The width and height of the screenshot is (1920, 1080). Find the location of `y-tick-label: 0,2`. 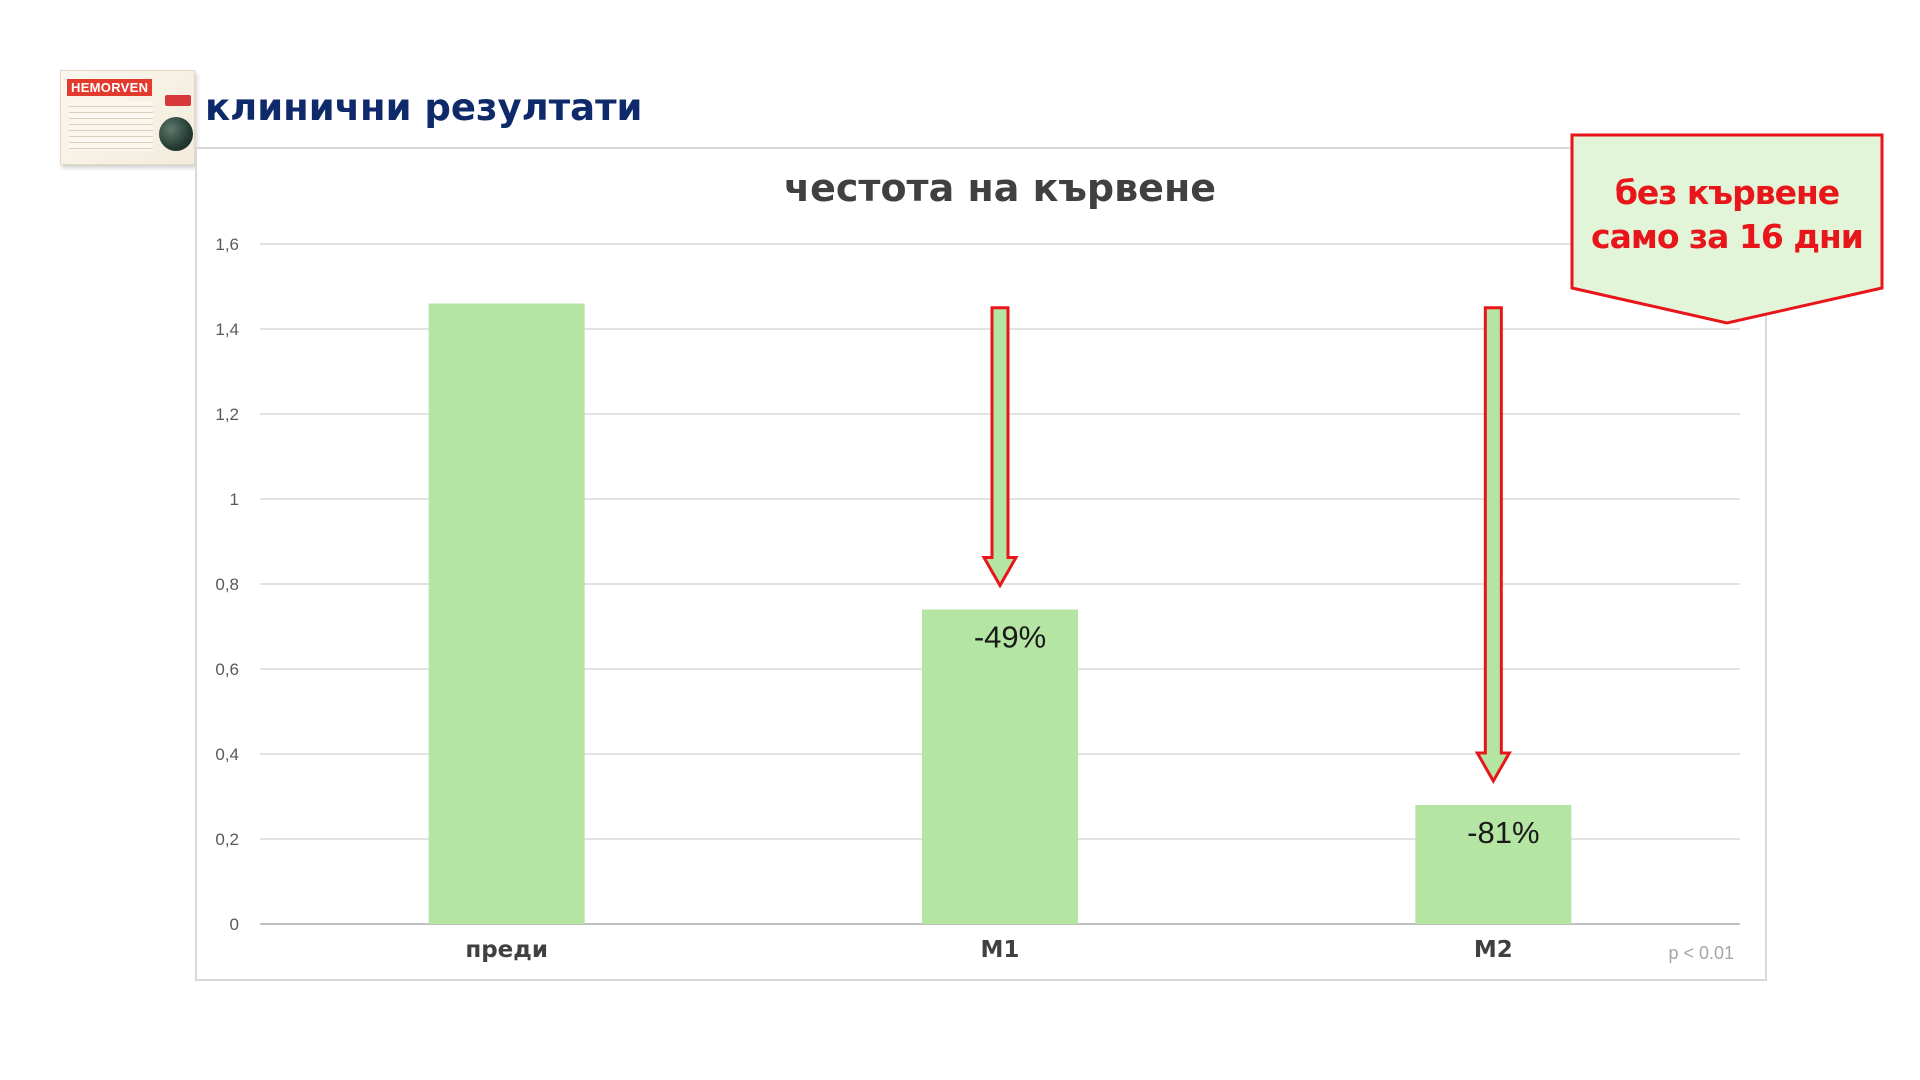

y-tick-label: 0,2 is located at coordinates (227, 839).